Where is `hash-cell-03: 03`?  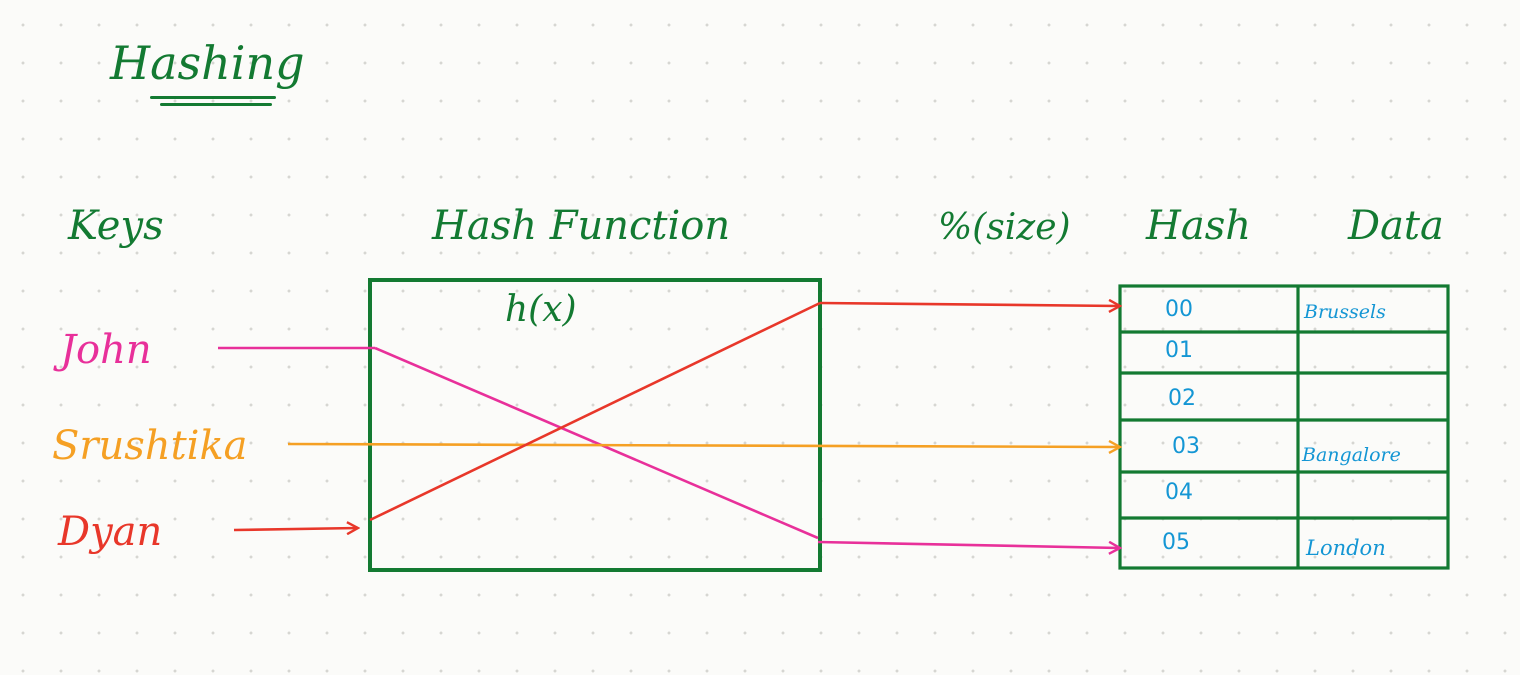
hash-cell-03: 03 is located at coordinates (1186, 446).